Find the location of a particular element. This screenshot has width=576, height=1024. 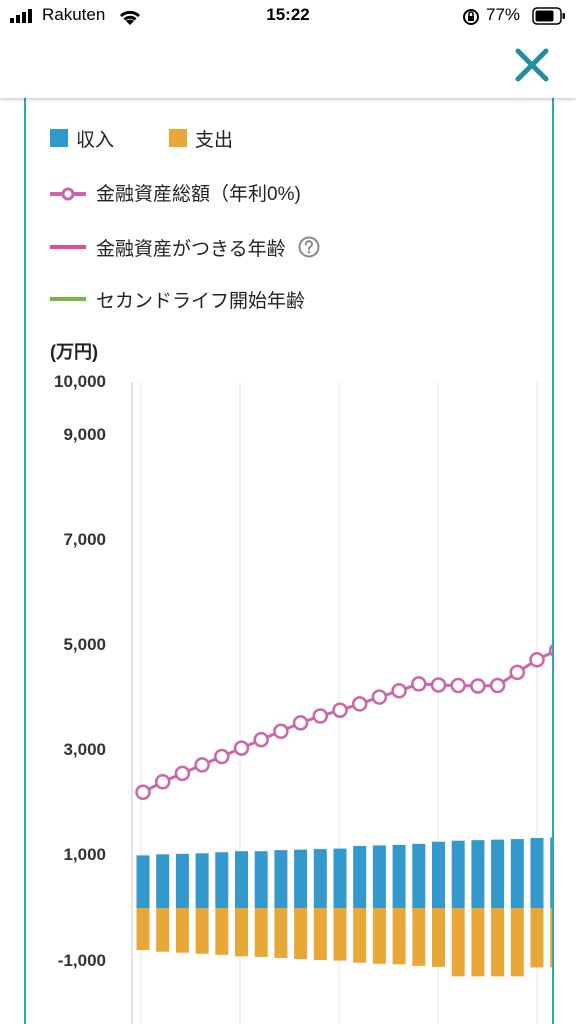

legend-income-label: 収入 is located at coordinates (95, 140).